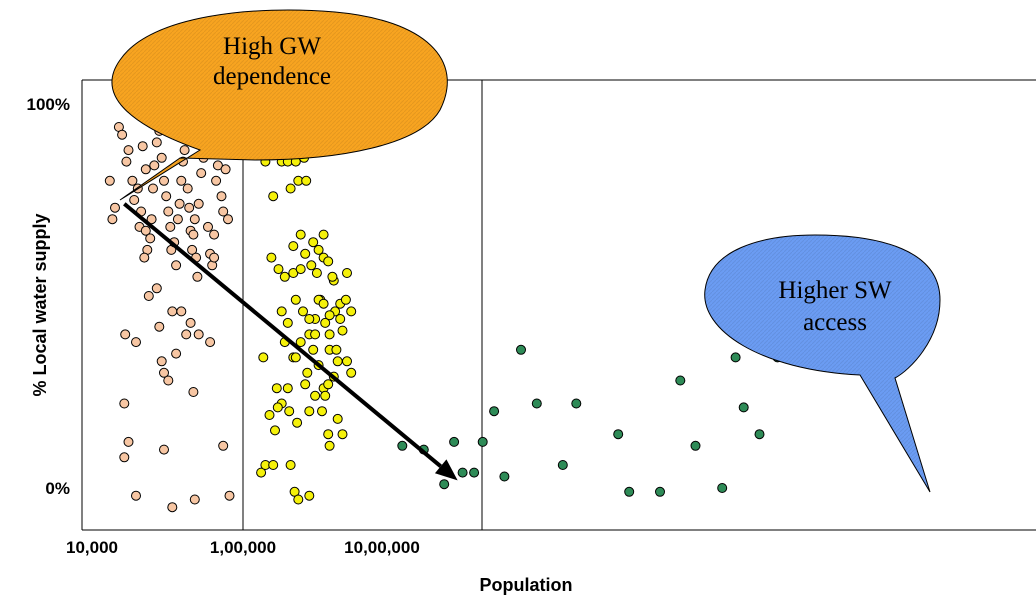  I want to click on x-axis-title: Population, so click(526, 585).